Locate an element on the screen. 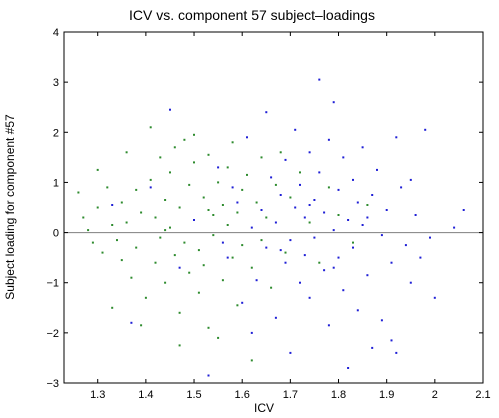 Image resolution: width=499 pixels, height=418 pixels. y-tick-label: −3 is located at coordinates (52, 384).